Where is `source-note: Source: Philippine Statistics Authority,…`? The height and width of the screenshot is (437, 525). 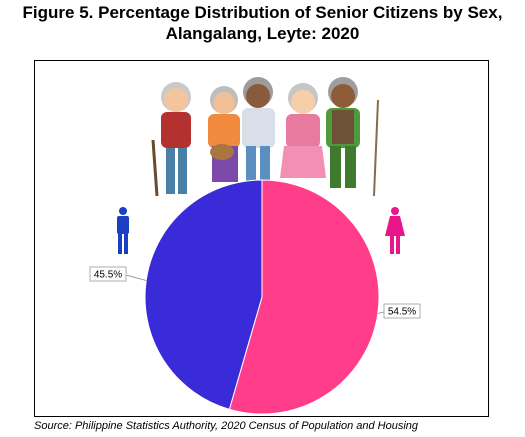 source-note: Source: Philippine Statistics Authority,… is located at coordinates (226, 426).